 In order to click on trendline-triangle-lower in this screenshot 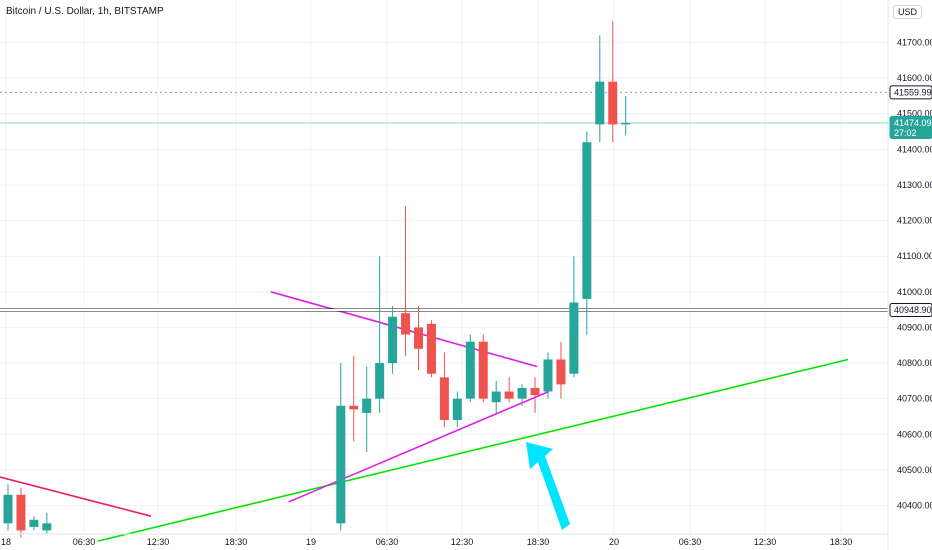, I will do `click(419, 446)`.